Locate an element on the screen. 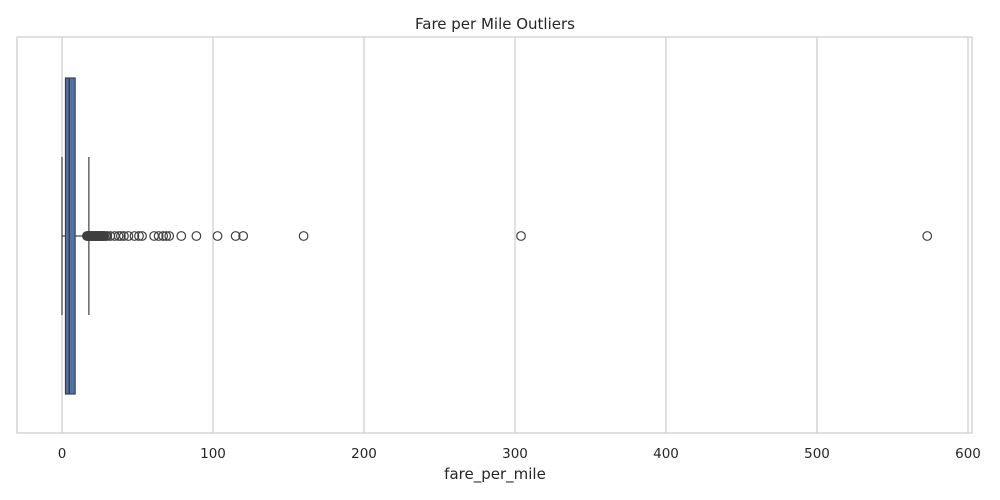 The image size is (1000, 500). x-tick-labels: 0 100 200 300 400 500 600 is located at coordinates (519, 454).